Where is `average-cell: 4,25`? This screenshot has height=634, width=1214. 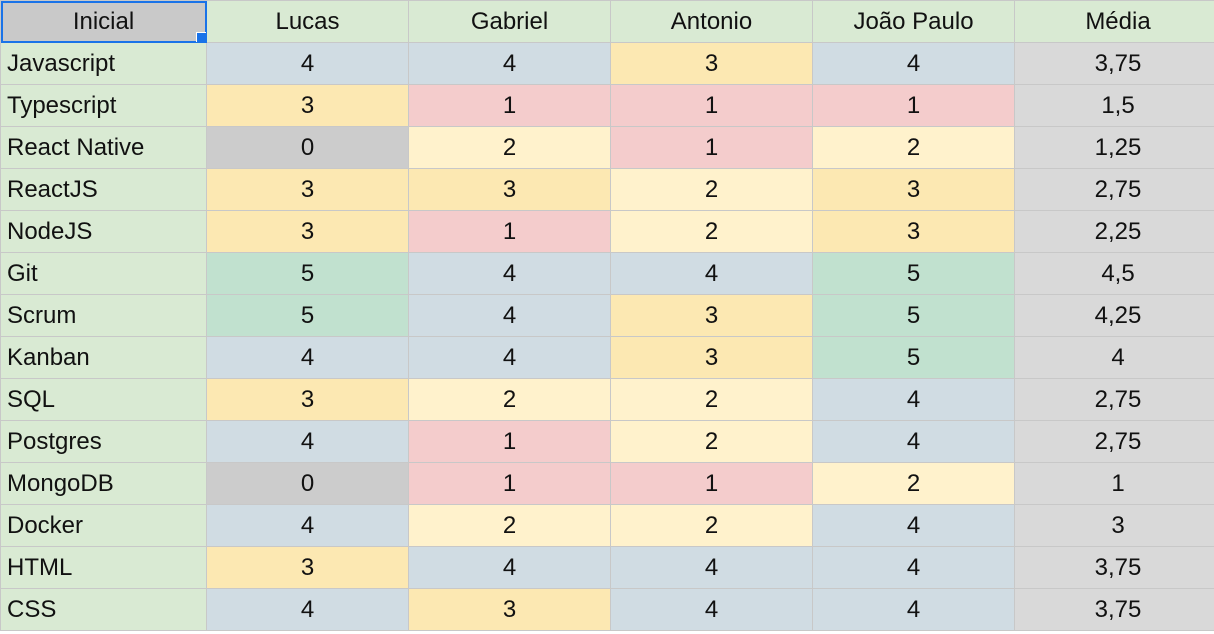
average-cell: 4,25 is located at coordinates (1114, 315).